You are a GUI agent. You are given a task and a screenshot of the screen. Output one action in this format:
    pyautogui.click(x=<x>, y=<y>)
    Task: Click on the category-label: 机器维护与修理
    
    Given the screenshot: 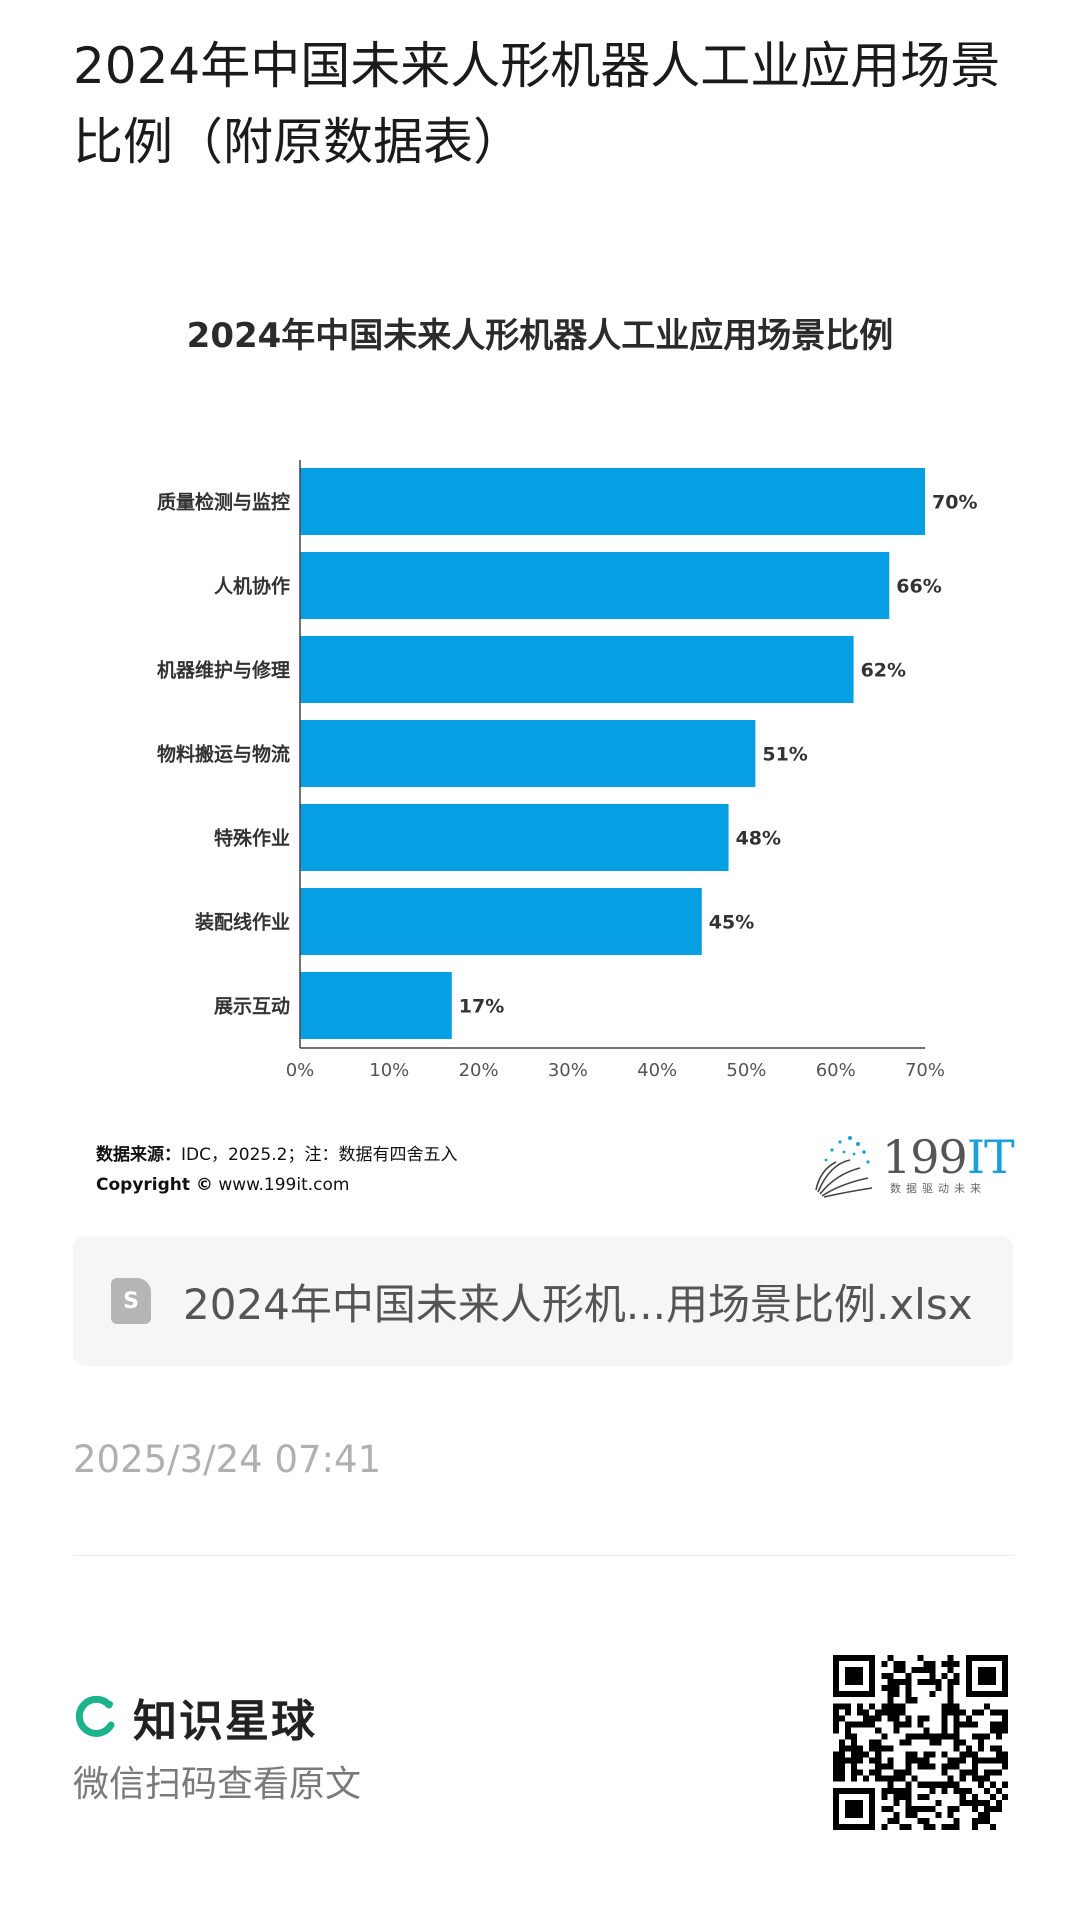 What is the action you would take?
    pyautogui.click(x=223, y=670)
    